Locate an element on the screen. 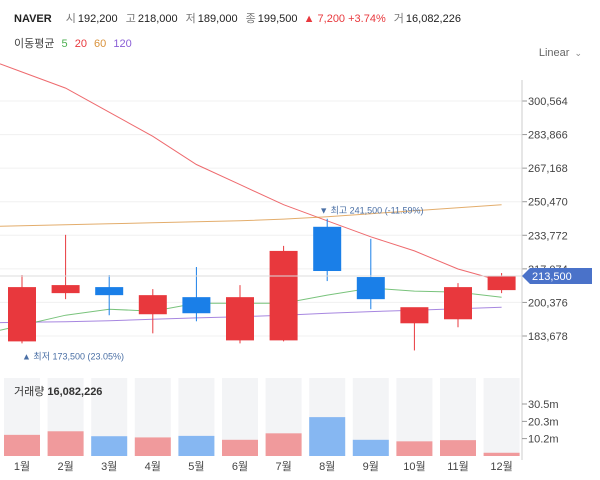 The width and height of the screenshot is (600, 480). month-tick-label: 6월 is located at coordinates (240, 466).